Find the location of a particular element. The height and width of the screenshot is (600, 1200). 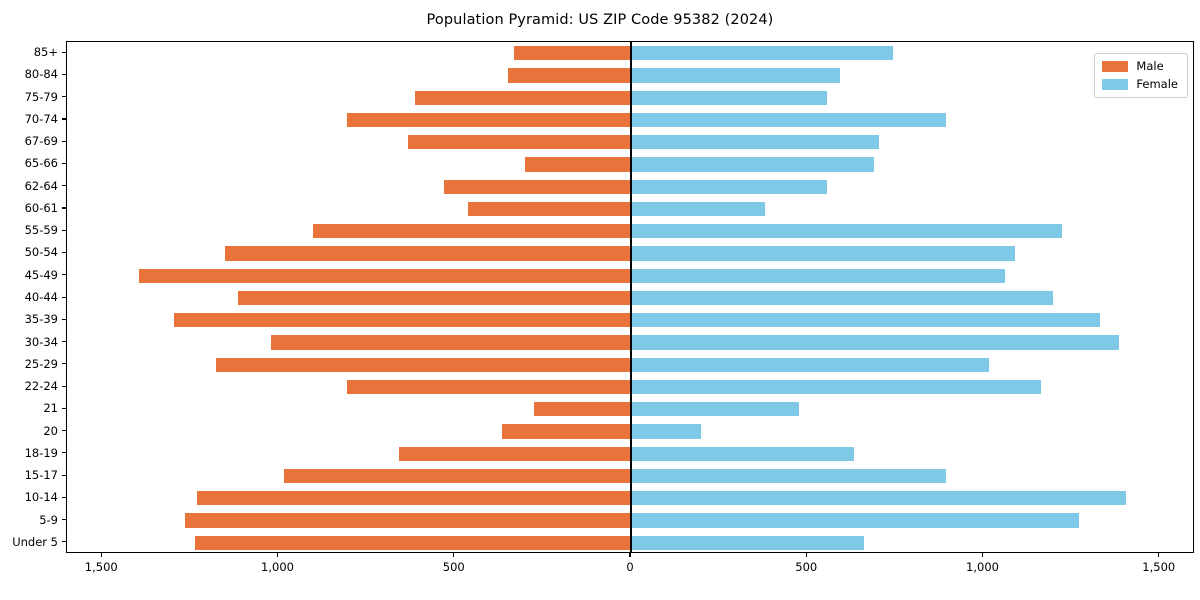

y-axis-label-18-19: 18-19 is located at coordinates (41, 452).